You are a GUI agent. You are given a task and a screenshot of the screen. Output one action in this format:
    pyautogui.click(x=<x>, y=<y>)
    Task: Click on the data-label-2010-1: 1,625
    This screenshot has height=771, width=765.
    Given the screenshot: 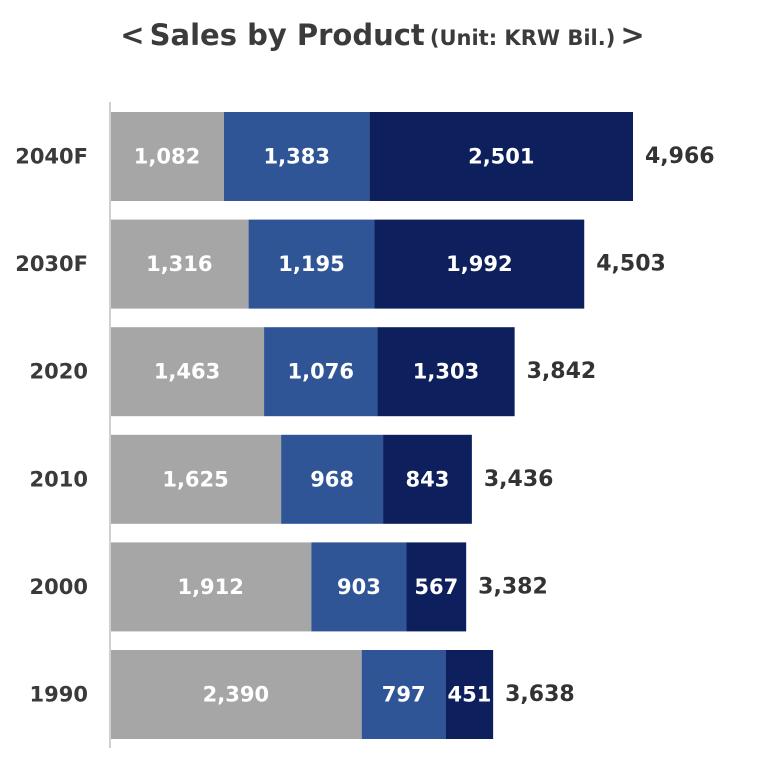 What is the action you would take?
    pyautogui.click(x=195, y=479)
    